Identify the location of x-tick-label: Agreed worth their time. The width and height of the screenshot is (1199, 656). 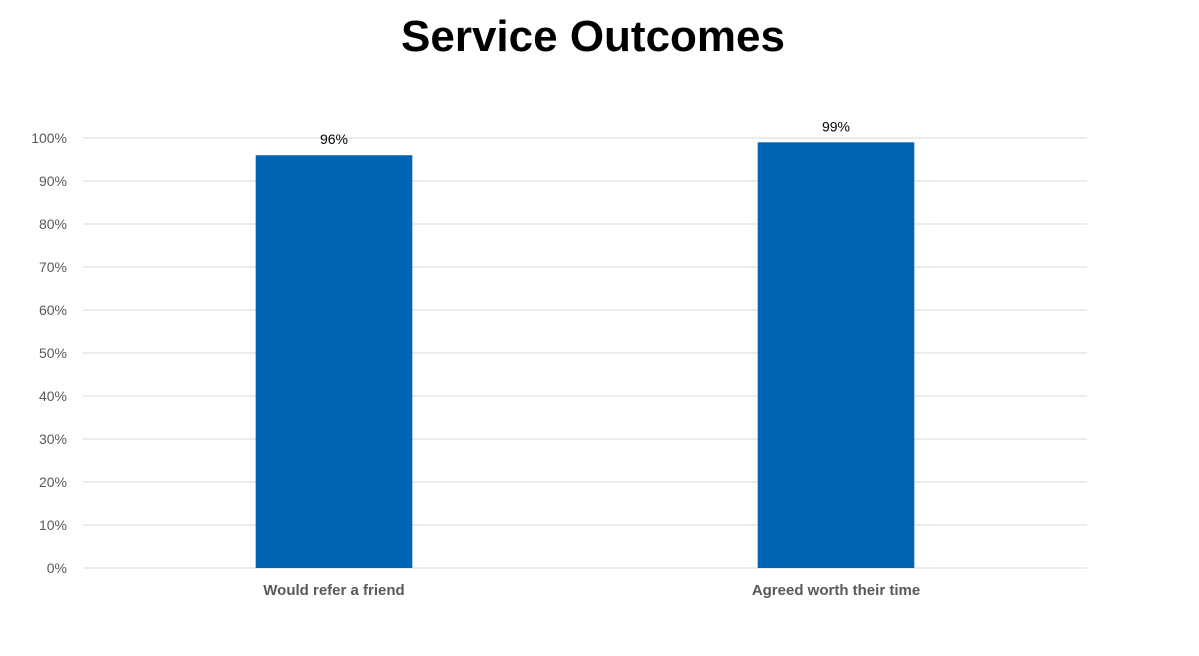
(836, 590).